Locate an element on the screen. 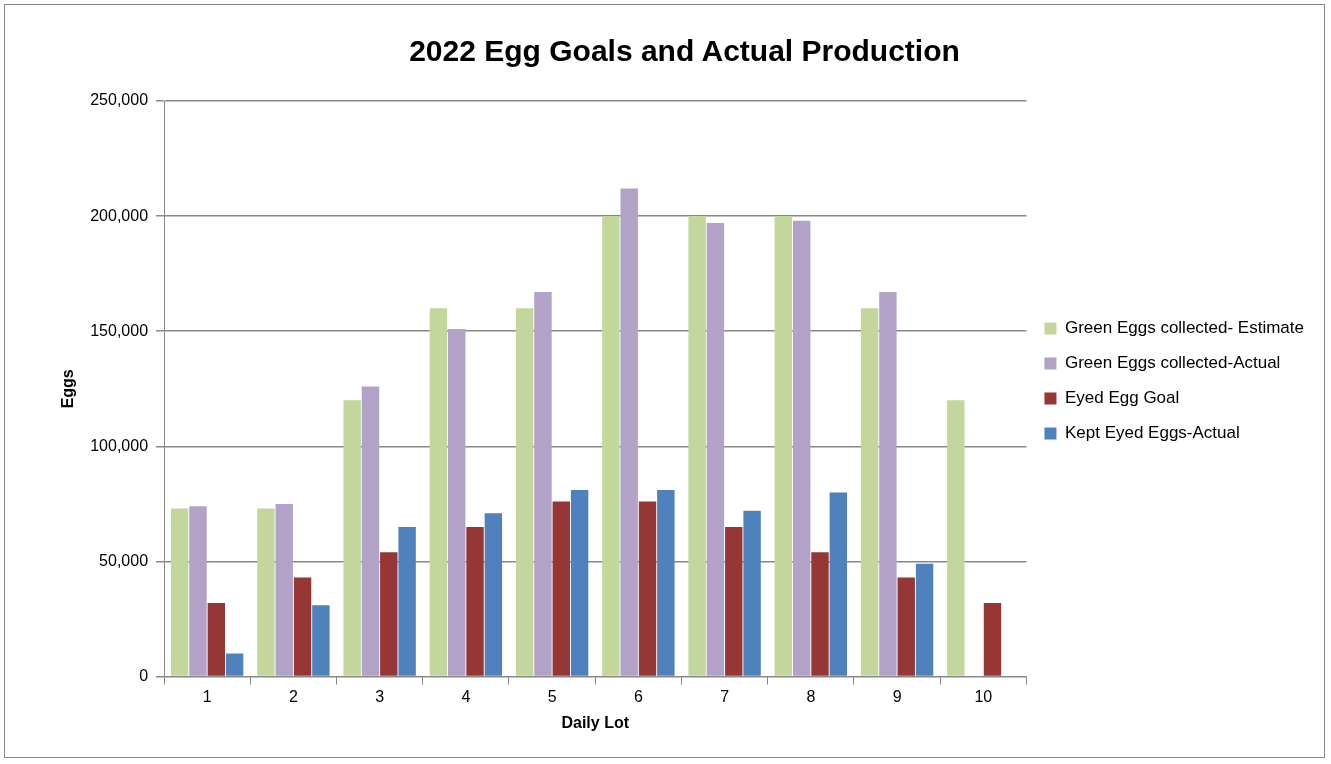 Image resolution: width=1331 pixels, height=764 pixels. x-tick-label: 6 is located at coordinates (638, 696).